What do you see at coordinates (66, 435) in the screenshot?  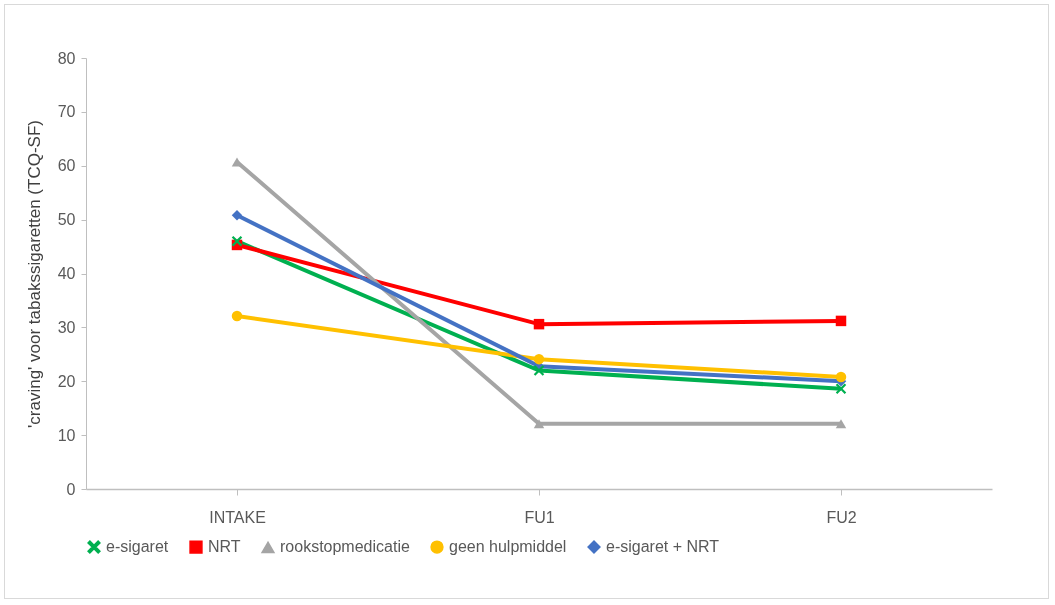 I see `y-tick-label: 10` at bounding box center [66, 435].